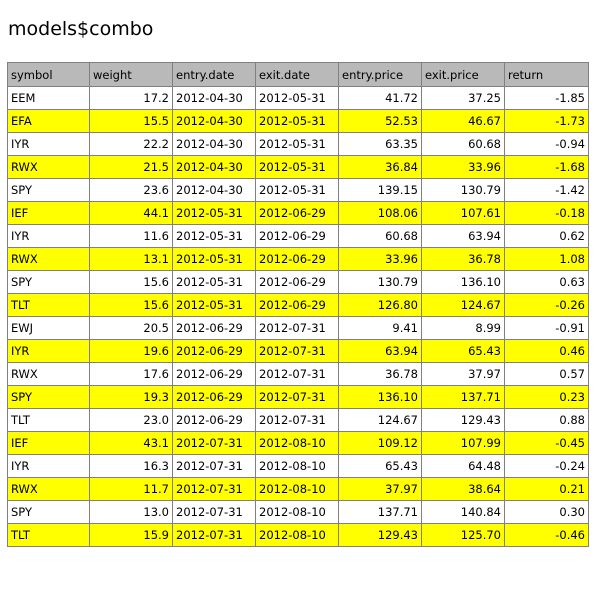  I want to click on cell-return: -0.24, so click(546, 466).